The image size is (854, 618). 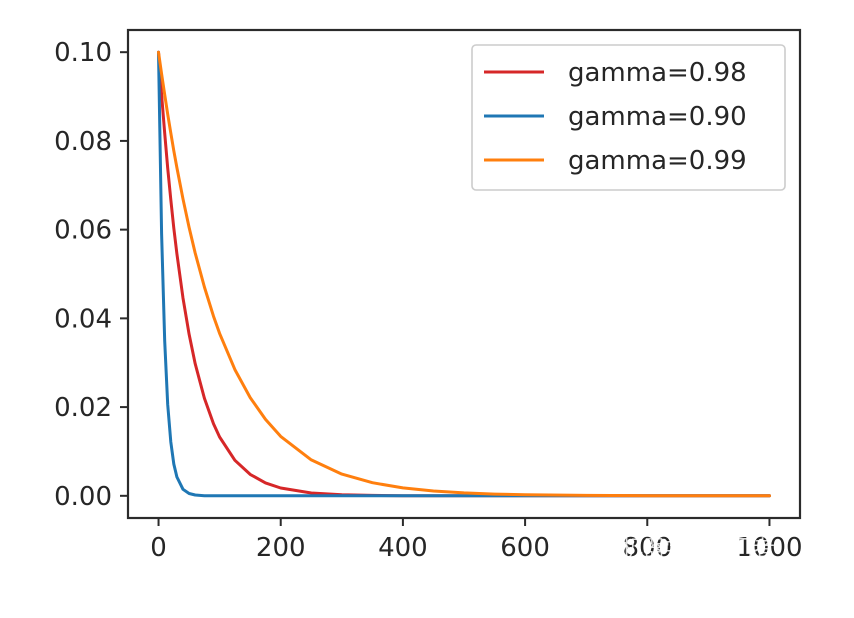 I want to click on y-tick-label: 0.02, so click(x=83, y=408).